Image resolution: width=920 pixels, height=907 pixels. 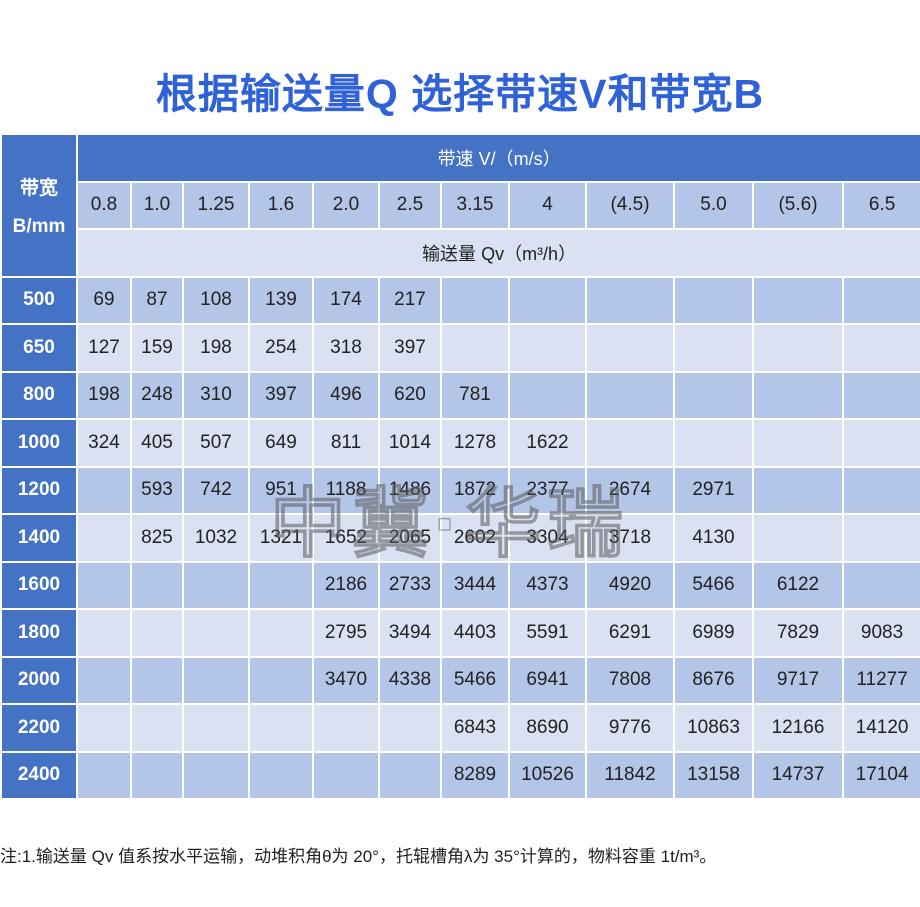 What do you see at coordinates (410, 538) in the screenshot?
I see `capacity-cell: 2065` at bounding box center [410, 538].